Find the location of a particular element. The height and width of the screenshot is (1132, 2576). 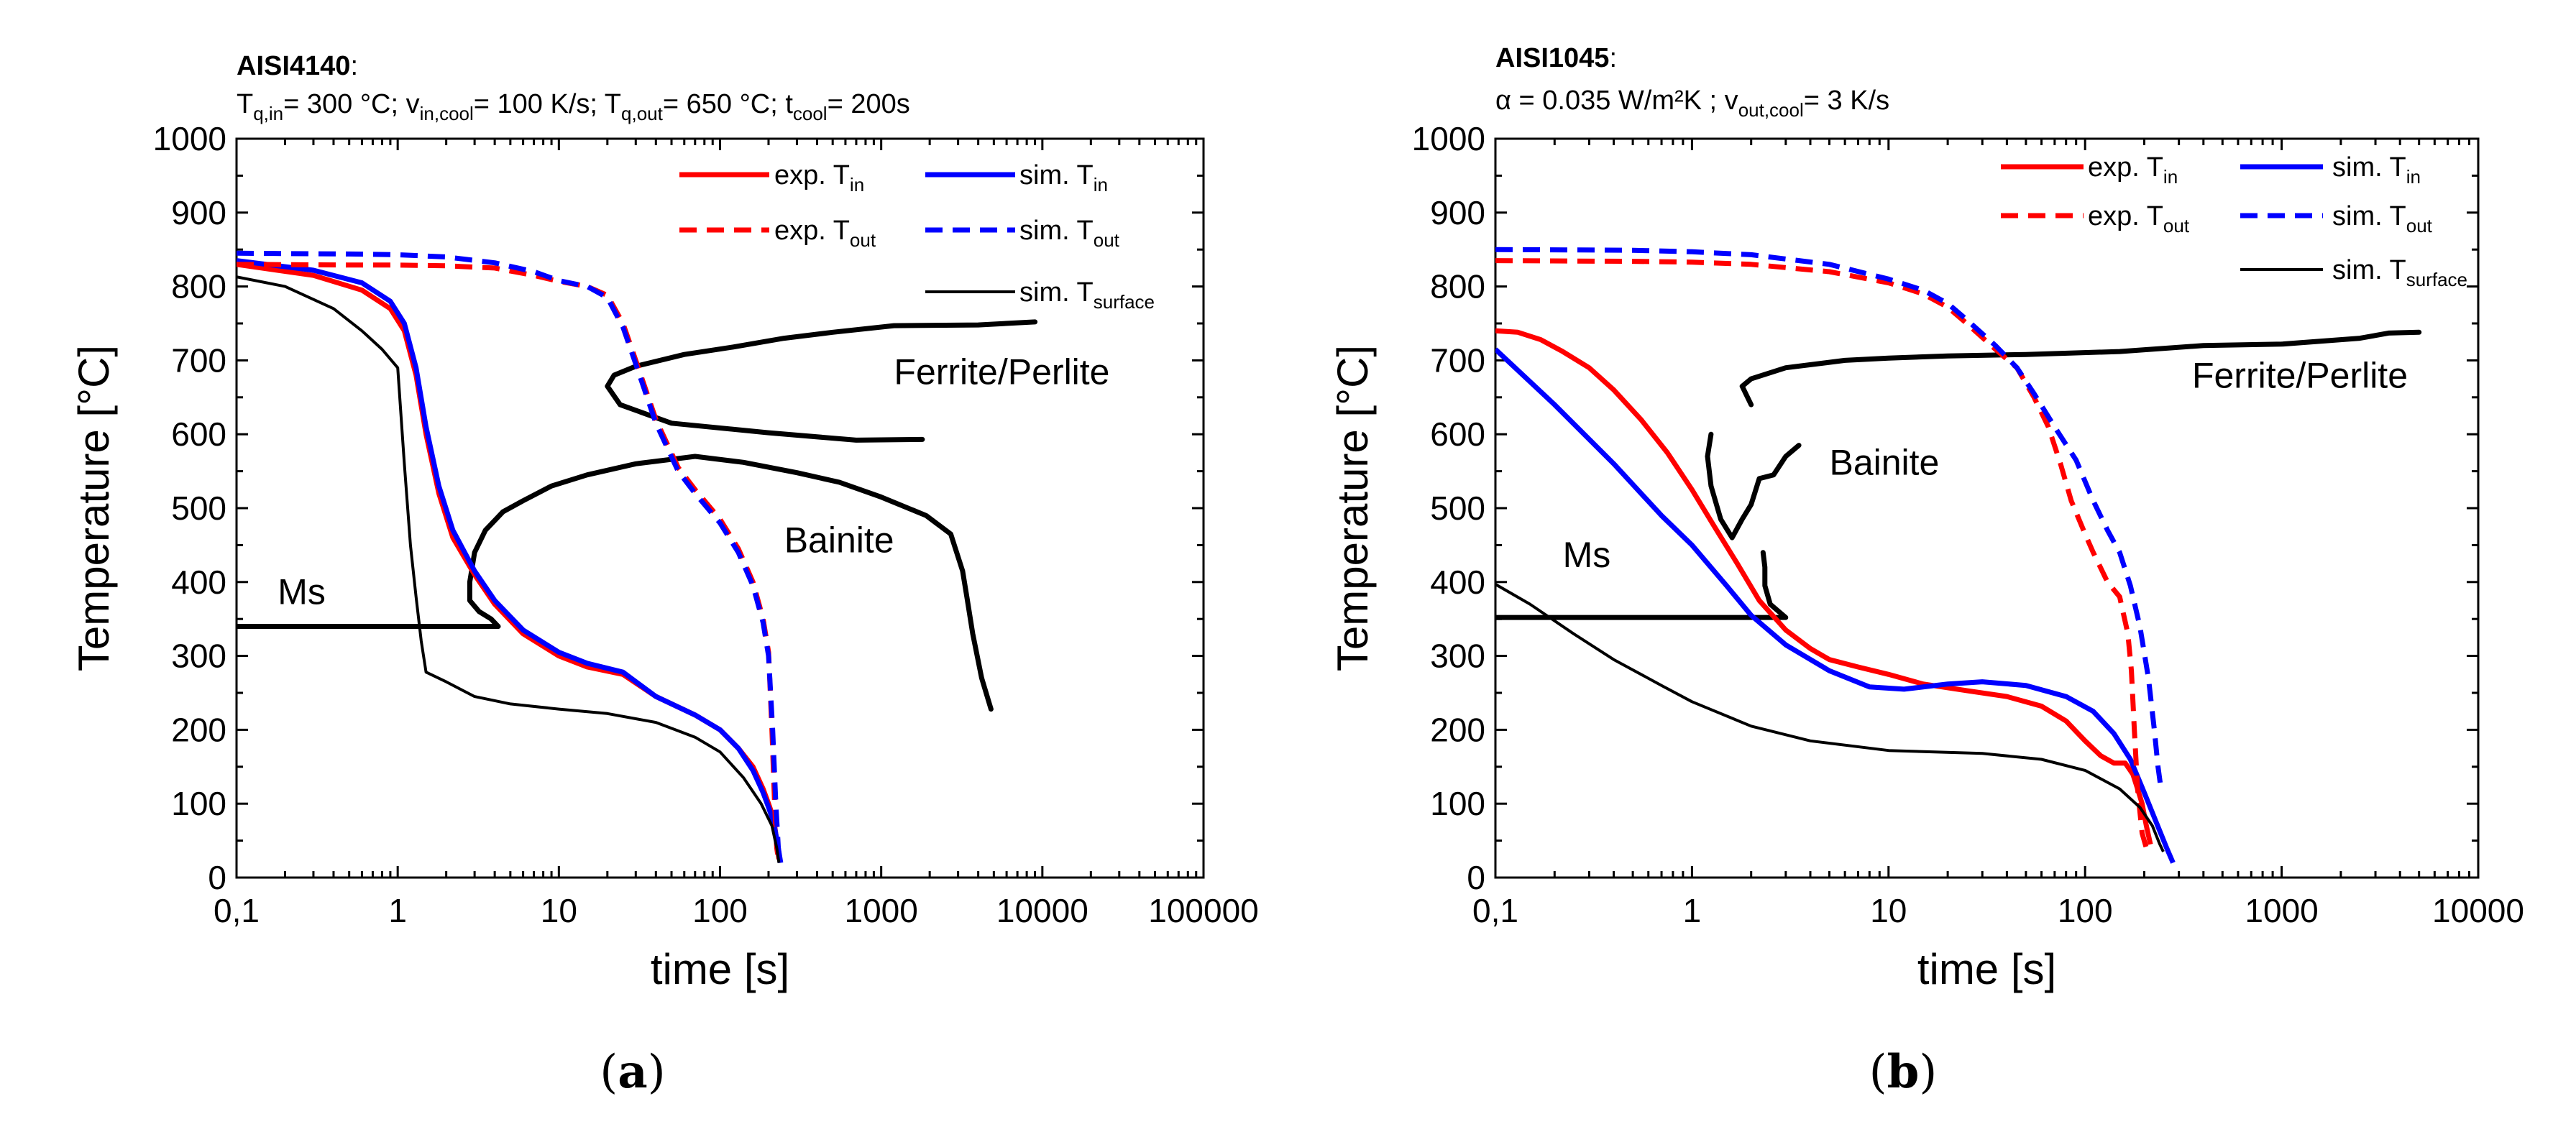

condition-subscript: cool is located at coordinates (810, 114).